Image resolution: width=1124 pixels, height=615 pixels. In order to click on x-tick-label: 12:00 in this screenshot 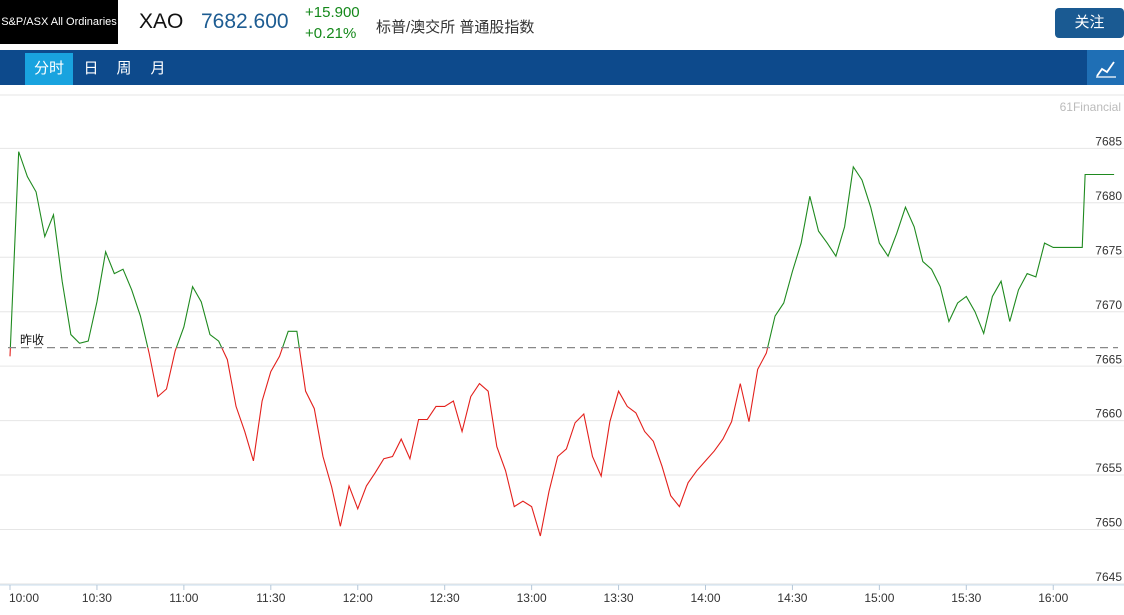, I will do `click(358, 598)`.